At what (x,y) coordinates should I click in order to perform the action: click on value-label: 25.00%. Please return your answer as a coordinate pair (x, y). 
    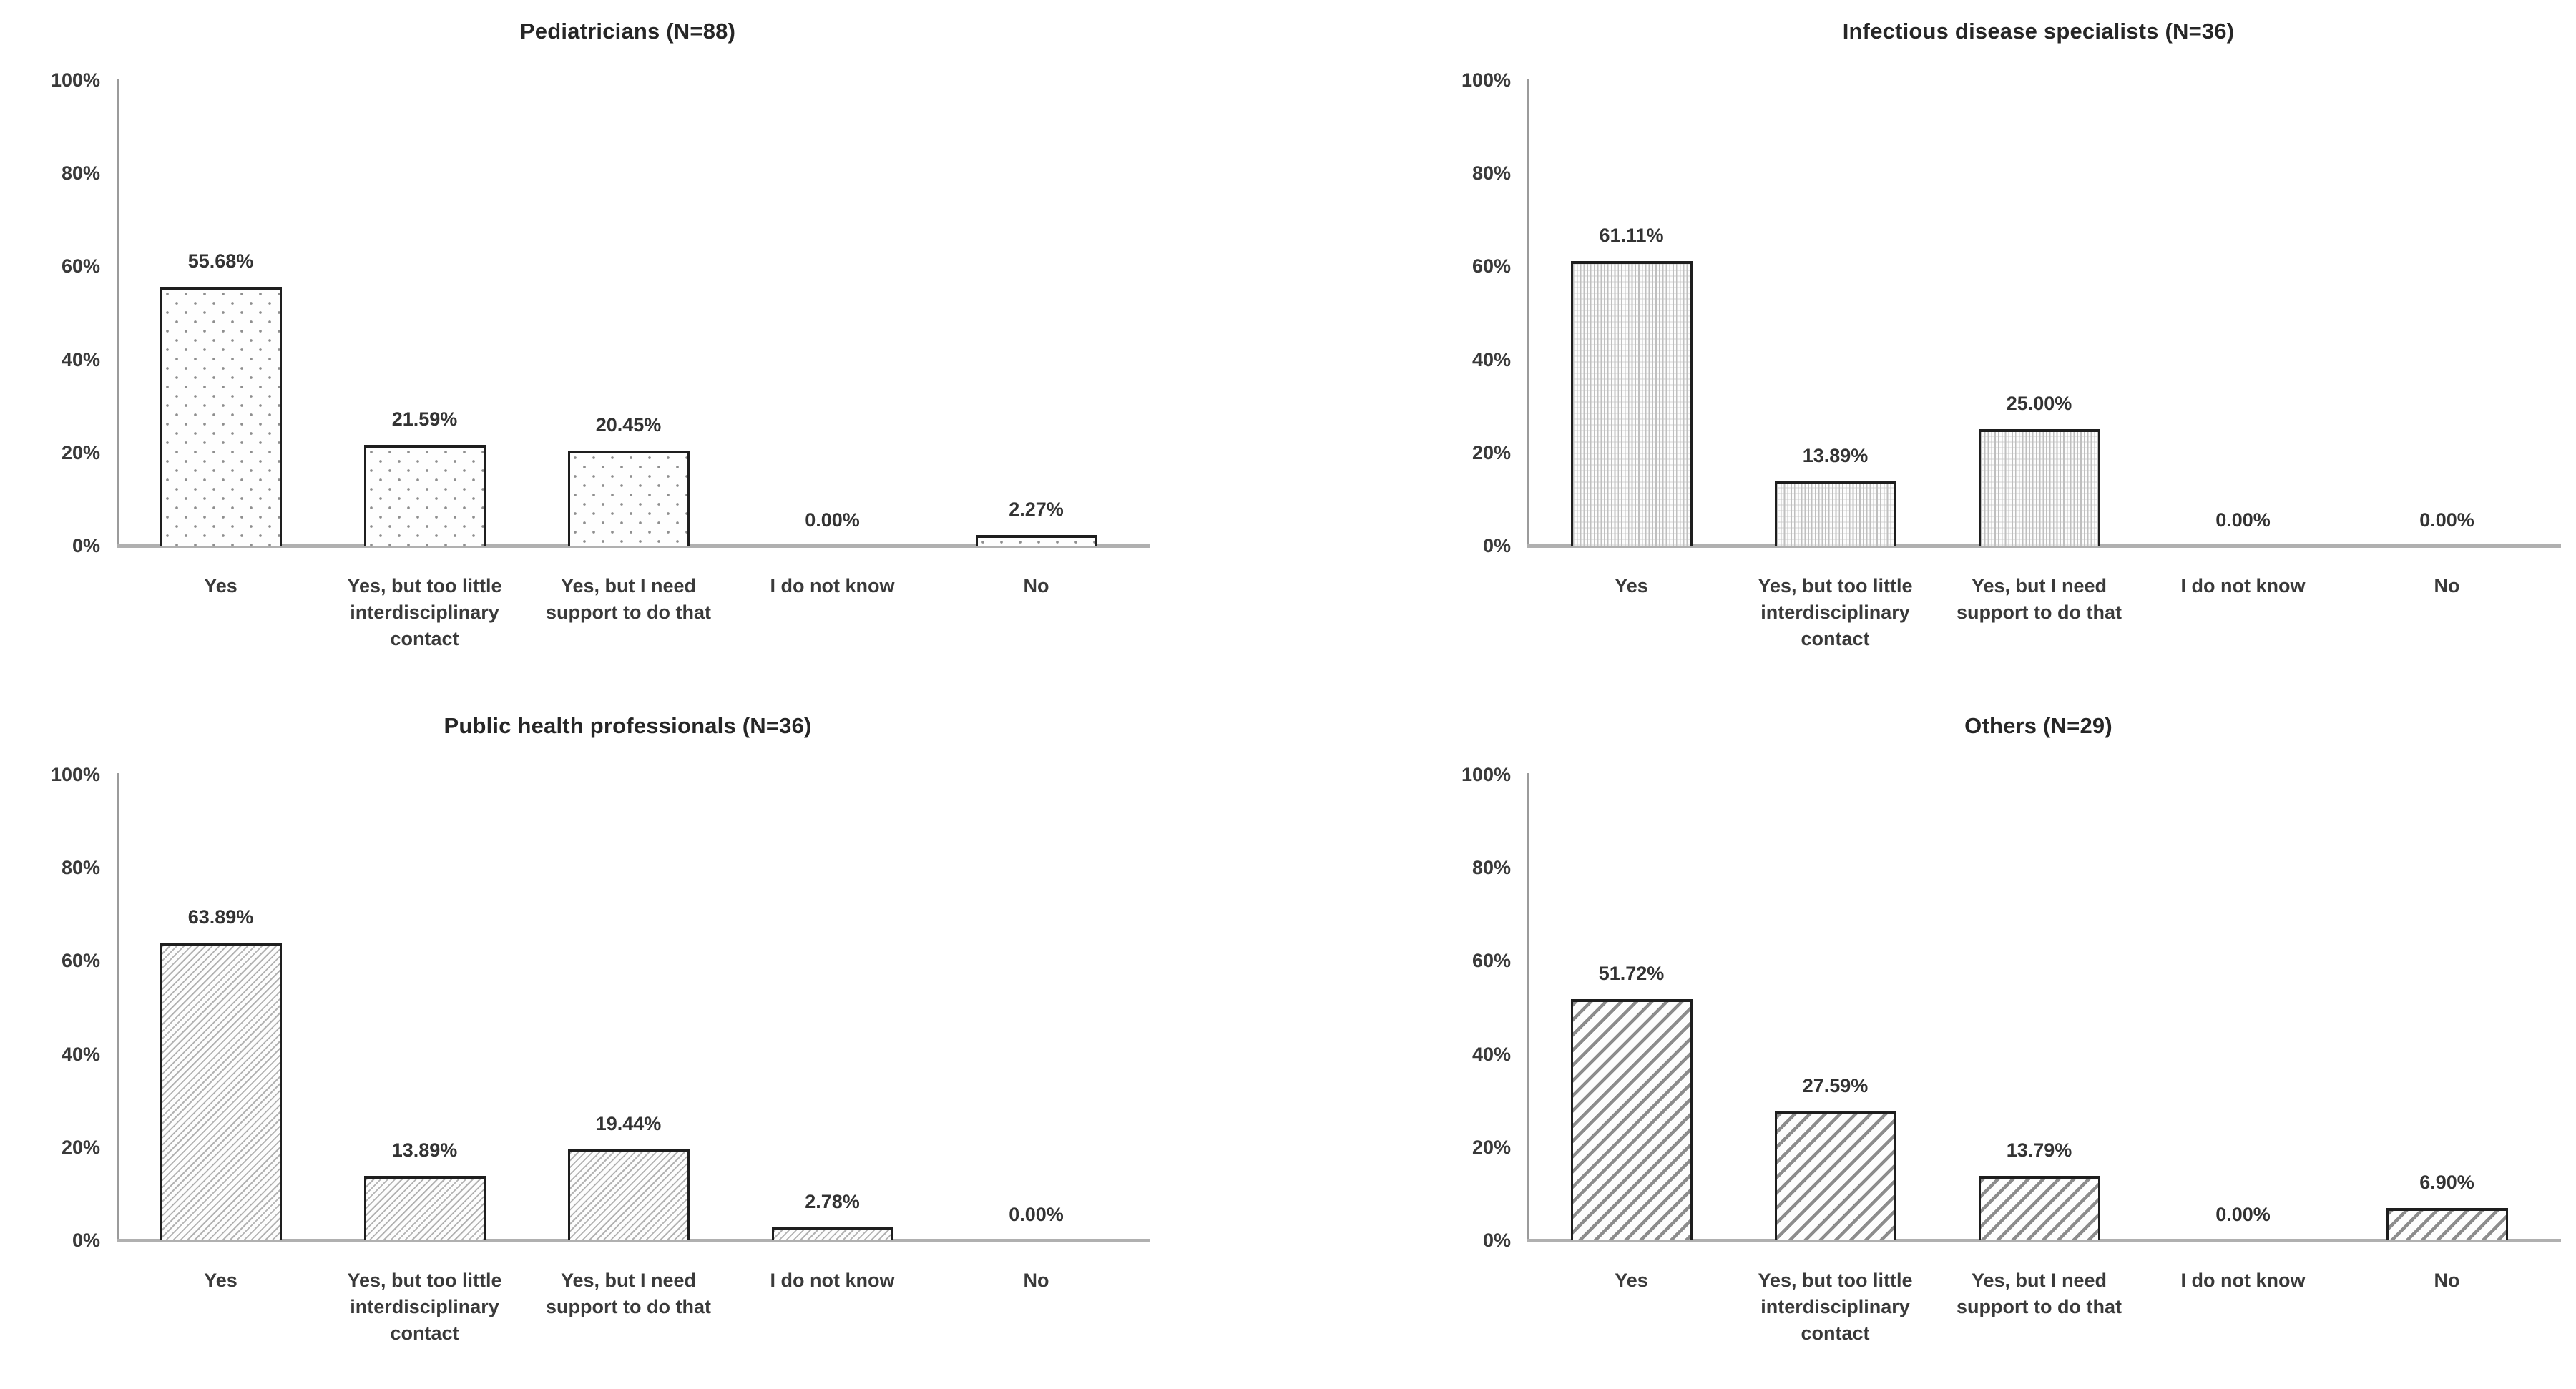
    Looking at the image, I should click on (2039, 403).